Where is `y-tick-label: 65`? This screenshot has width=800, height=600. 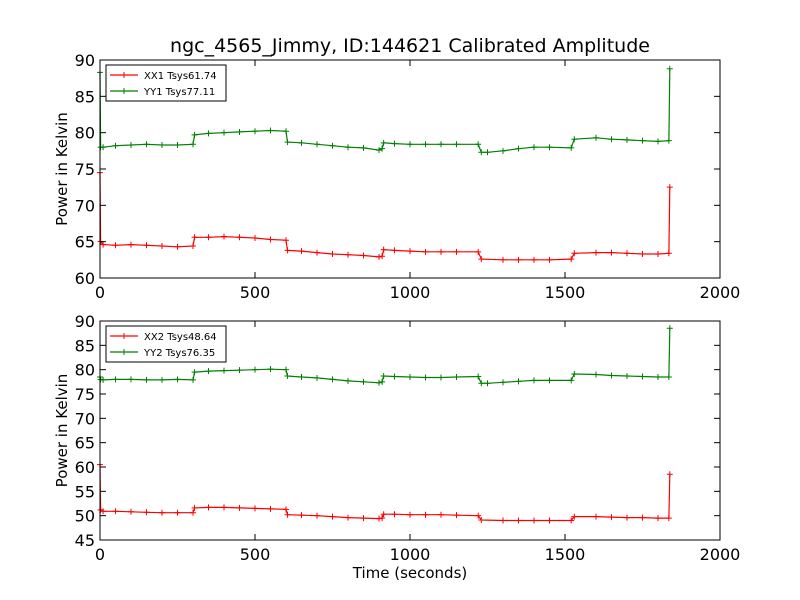 y-tick-label: 65 is located at coordinates (85, 242).